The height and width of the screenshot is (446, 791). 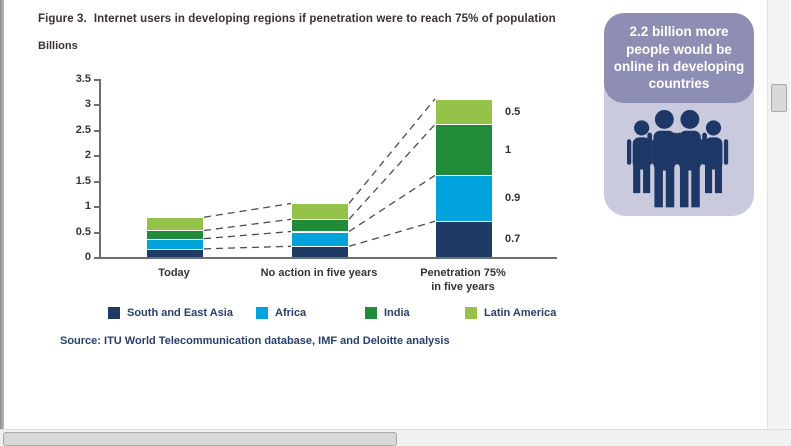 I want to click on y-axis-tick-label: 2, so click(x=87, y=155).